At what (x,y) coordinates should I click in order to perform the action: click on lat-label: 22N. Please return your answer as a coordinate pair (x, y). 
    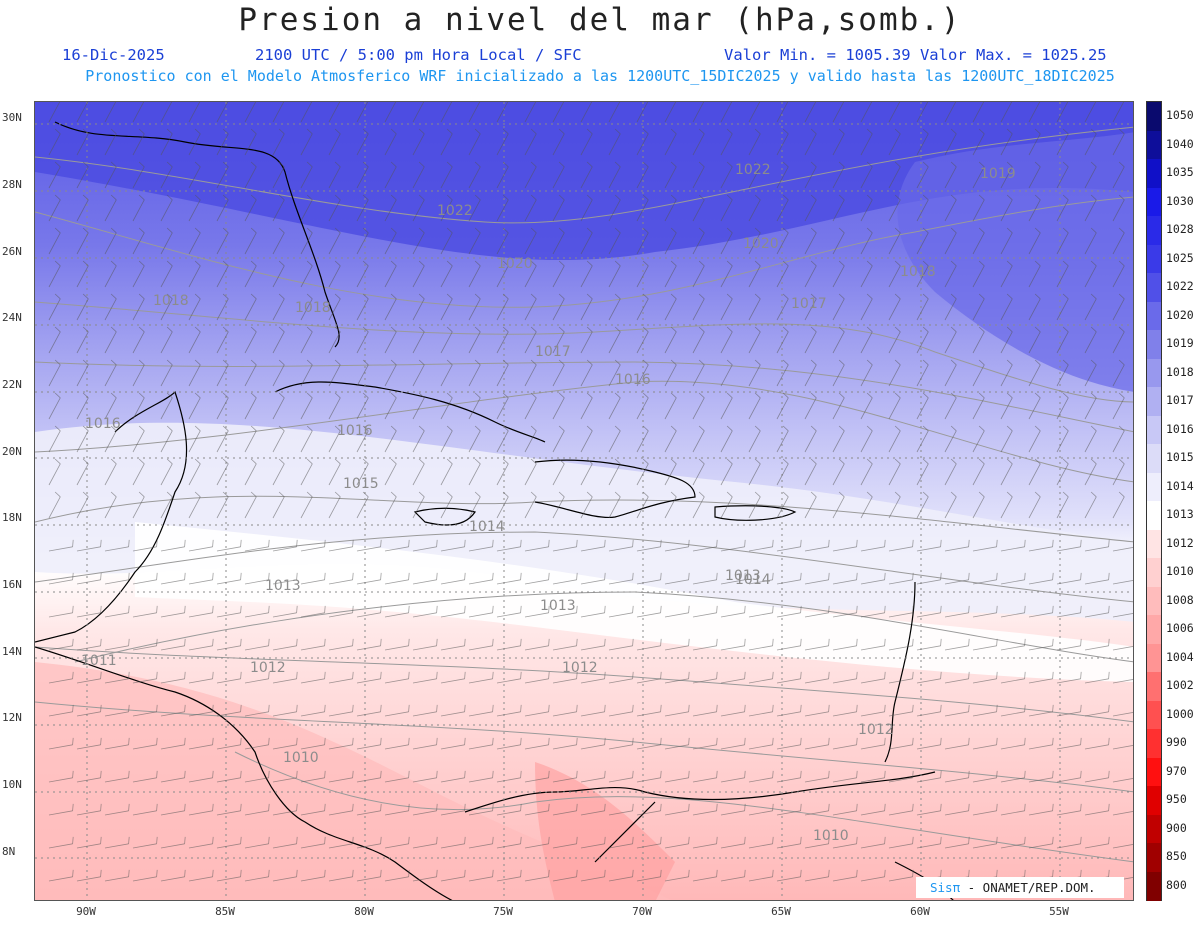
    Looking at the image, I should click on (12, 384).